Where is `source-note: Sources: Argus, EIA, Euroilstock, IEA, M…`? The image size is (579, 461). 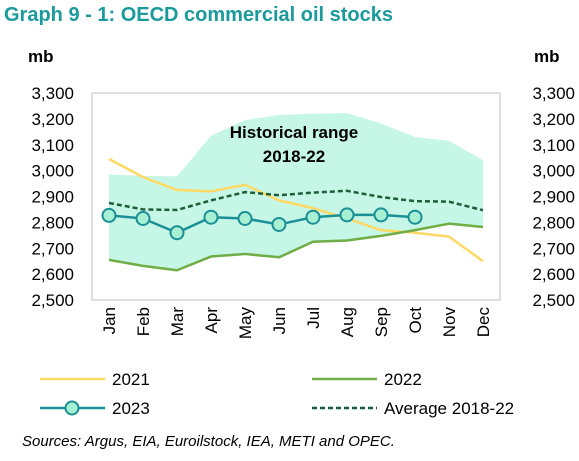
source-note: Sources: Argus, EIA, Euroilstock, IEA, M… is located at coordinates (208, 441).